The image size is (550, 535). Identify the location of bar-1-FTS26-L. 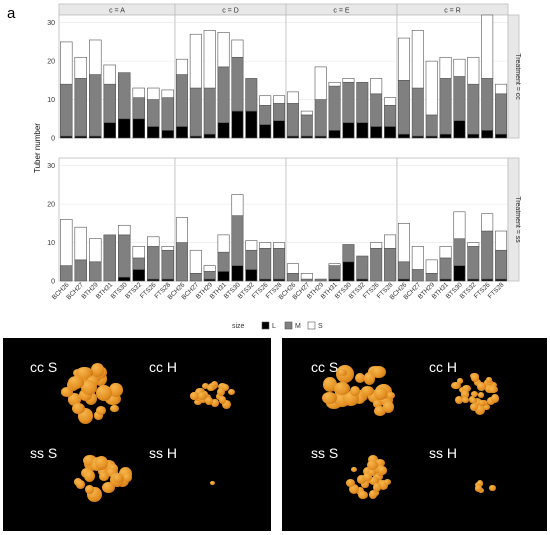
(265, 131).